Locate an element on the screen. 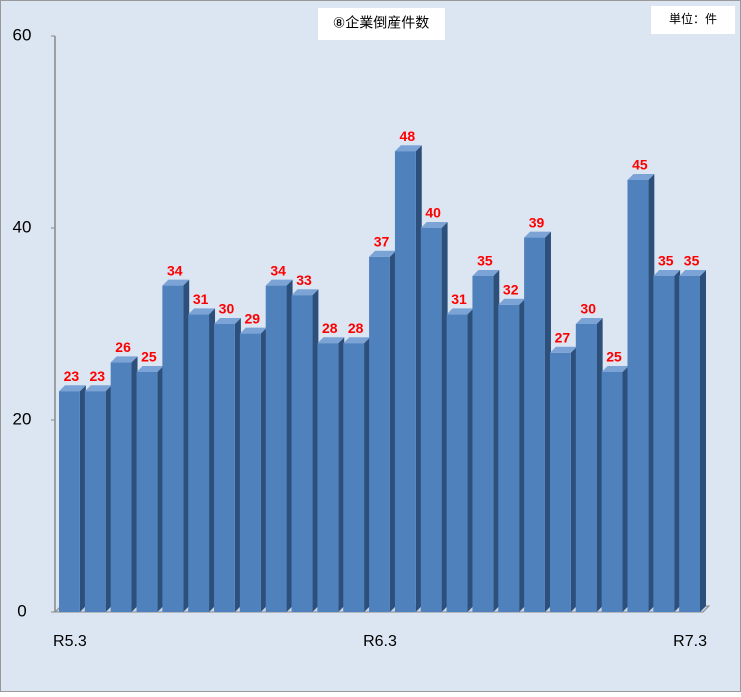  data-label: 29 is located at coordinates (253, 318).